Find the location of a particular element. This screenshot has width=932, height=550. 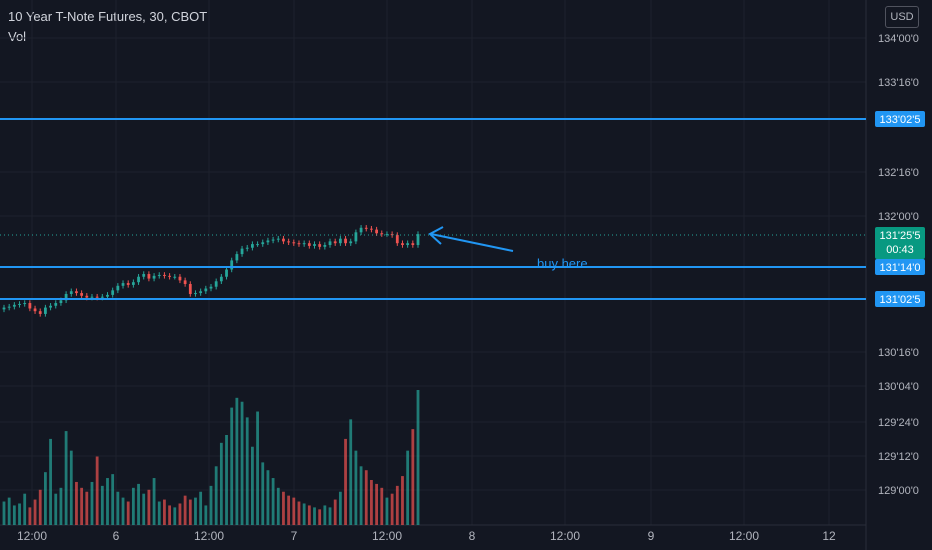

level-price-tag is located at coordinates (900, 299).